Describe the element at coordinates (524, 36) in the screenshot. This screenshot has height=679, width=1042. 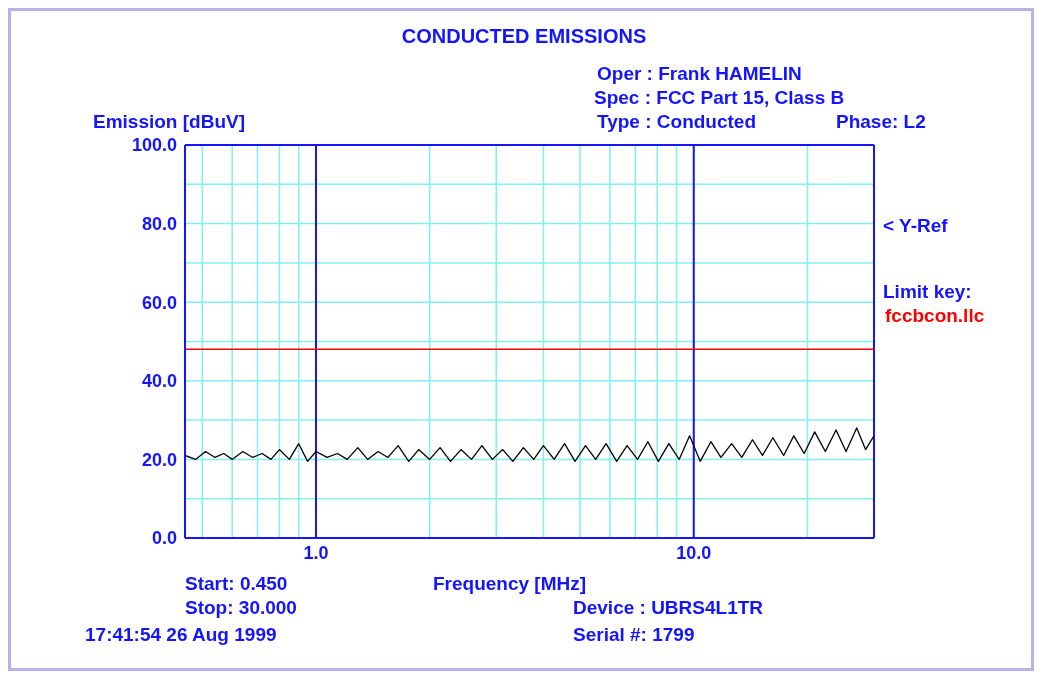
I see `chart-title: CONDUCTED EMISSIONS` at that location.